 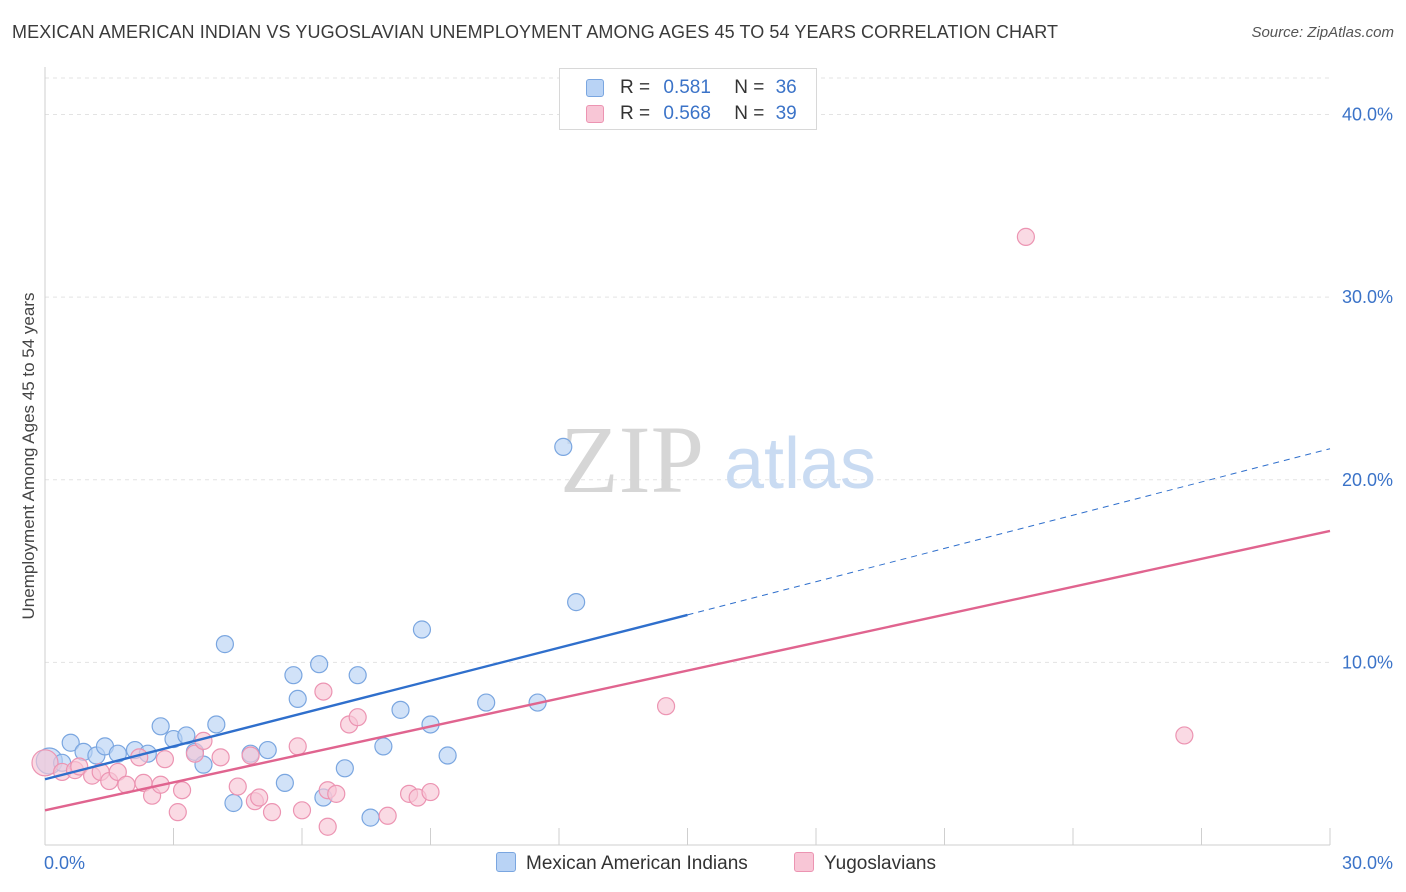 What do you see at coordinates (880, 863) in the screenshot?
I see `bottom-legend-label-pink: Yugoslavians` at bounding box center [880, 863].